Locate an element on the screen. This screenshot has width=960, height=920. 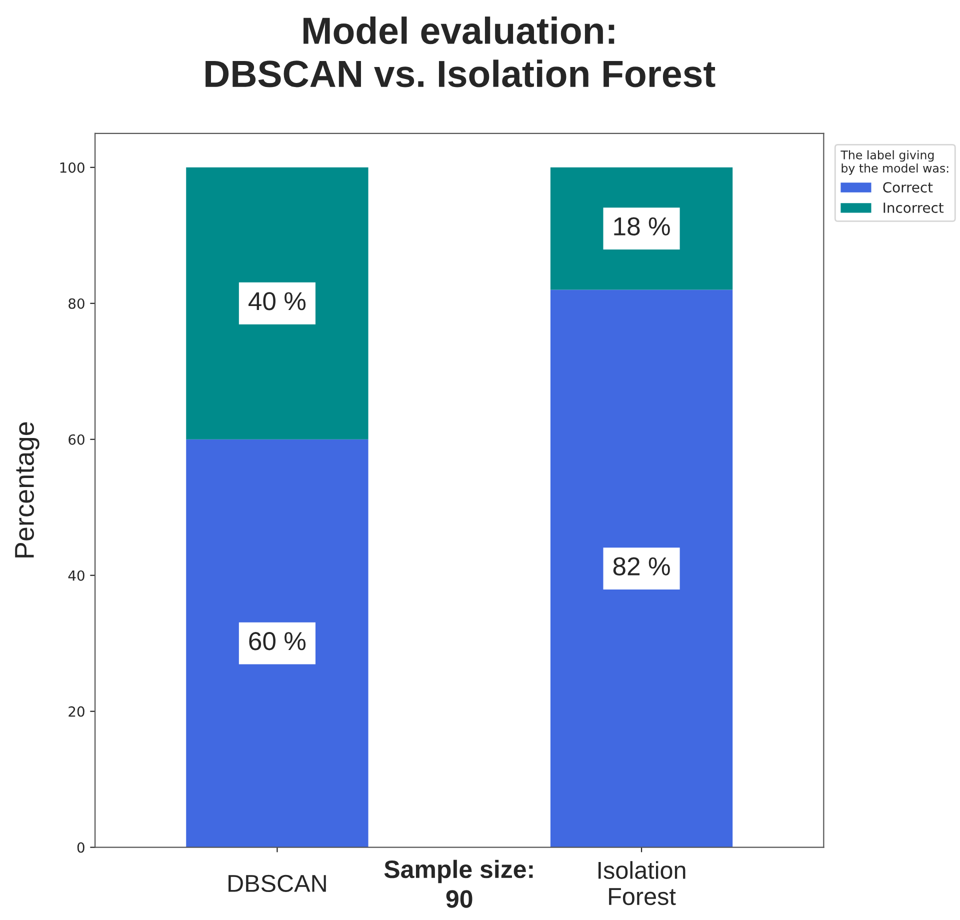
y-tick-label: 100 is located at coordinates (72, 167).